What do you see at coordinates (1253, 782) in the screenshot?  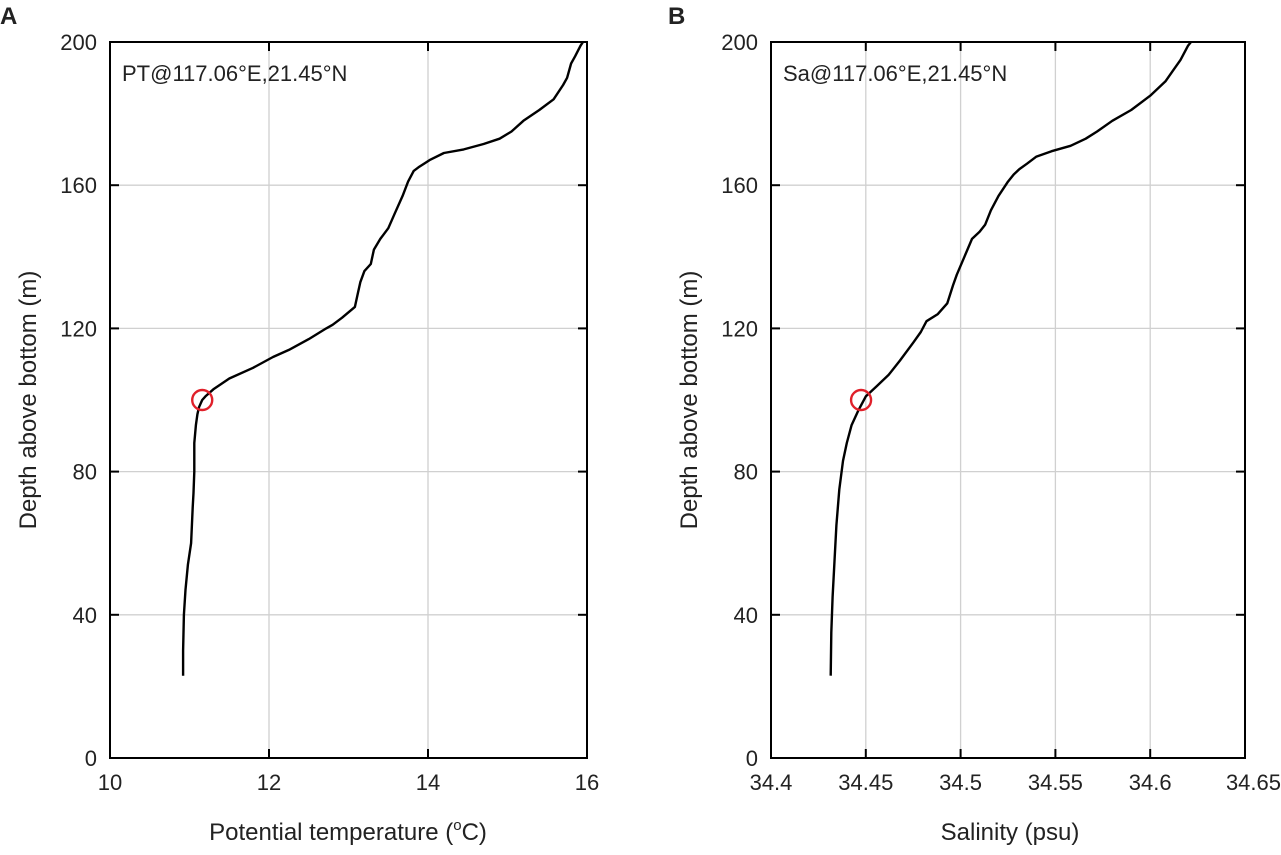 I see `panel-b-xtick-label-34-65: 34.65` at bounding box center [1253, 782].